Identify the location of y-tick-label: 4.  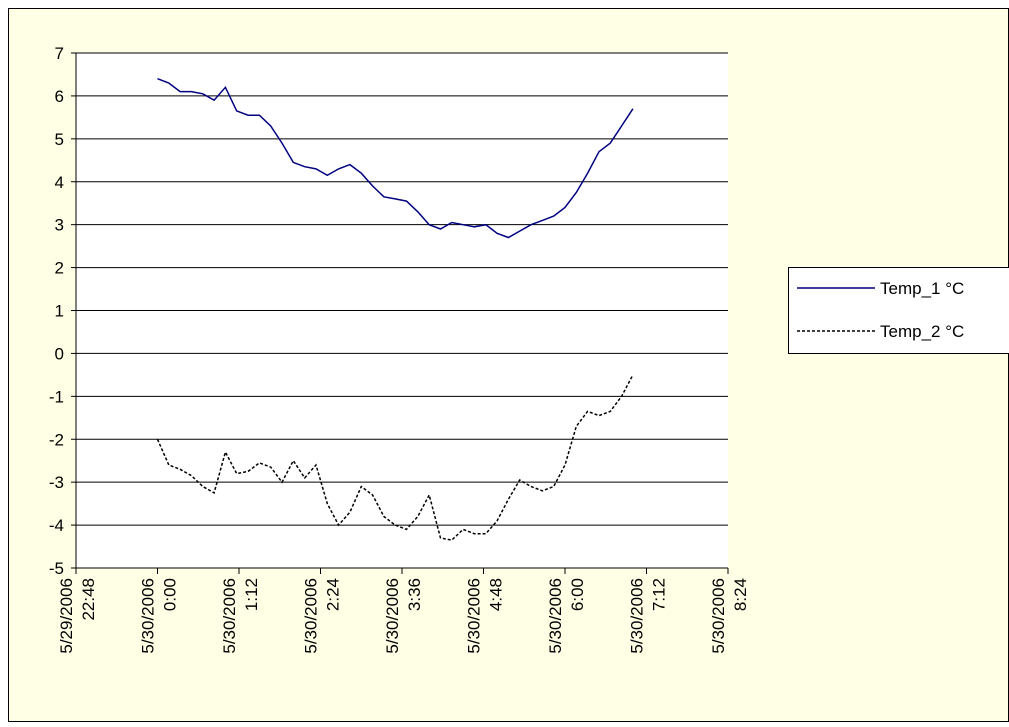
(59, 182).